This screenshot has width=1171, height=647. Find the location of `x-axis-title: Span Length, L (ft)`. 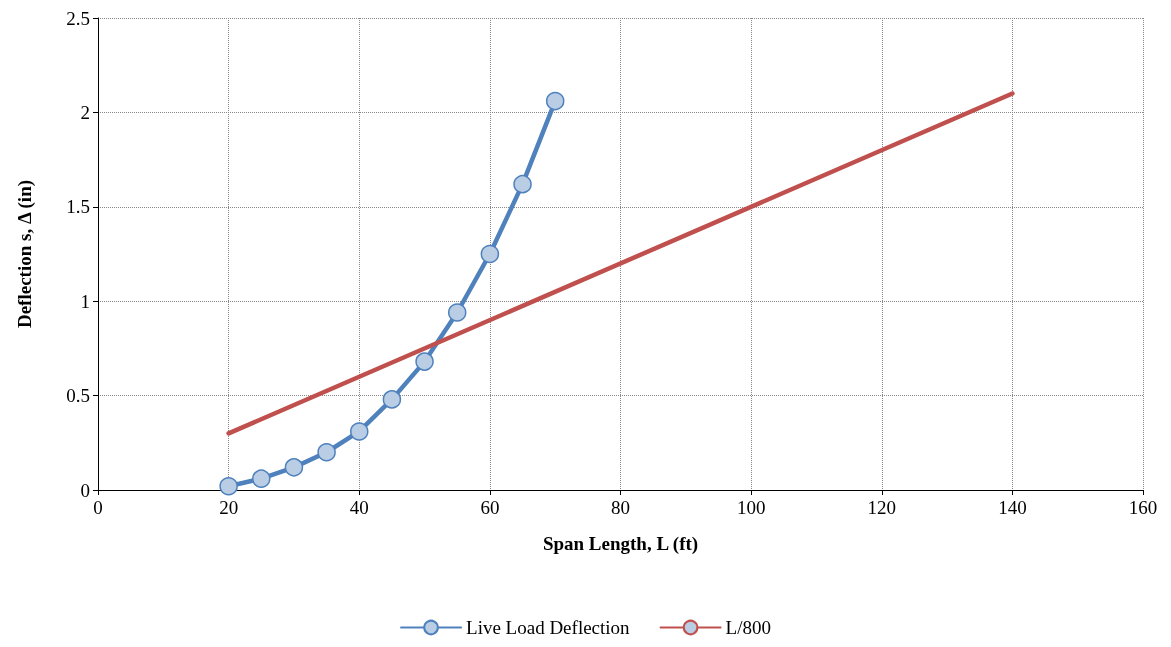

x-axis-title: Span Length, L (ft) is located at coordinates (620, 544).